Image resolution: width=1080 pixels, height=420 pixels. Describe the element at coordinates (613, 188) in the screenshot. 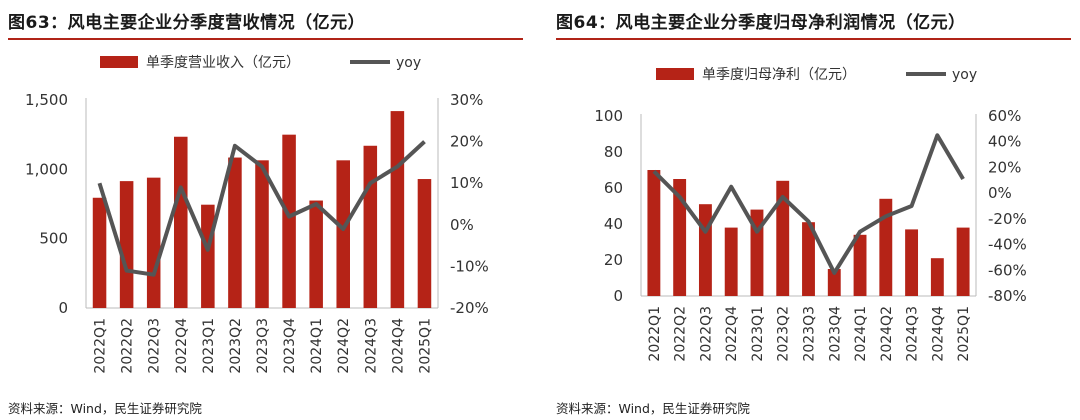

I see `left-tick-label: 60` at that location.